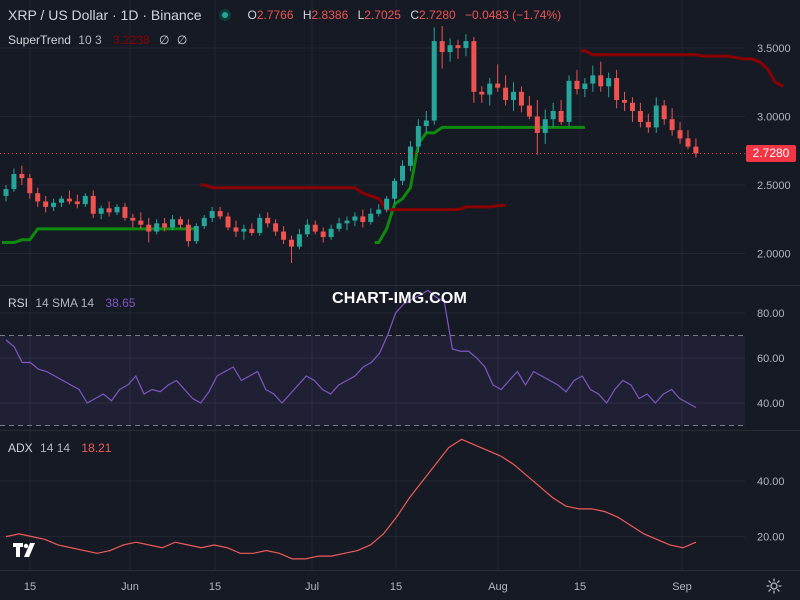  I want to click on rsi-legend: RSI 14 SMA 14 38.65, so click(71, 303).